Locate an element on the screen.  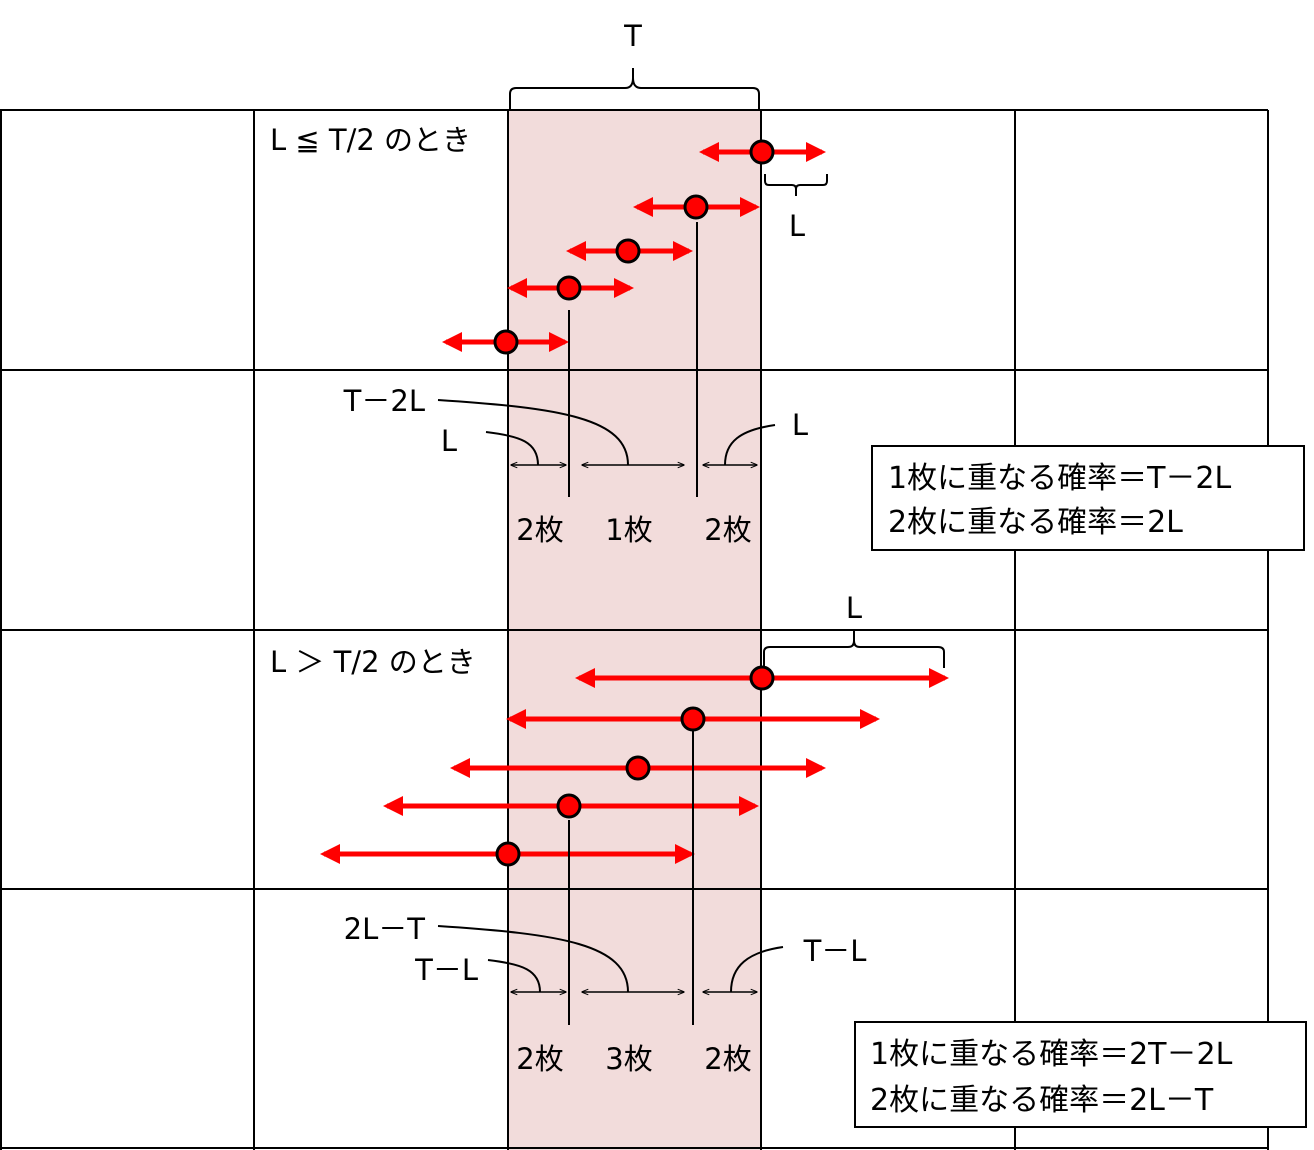
case1-diff-label: T－2L is located at coordinates (384, 401).